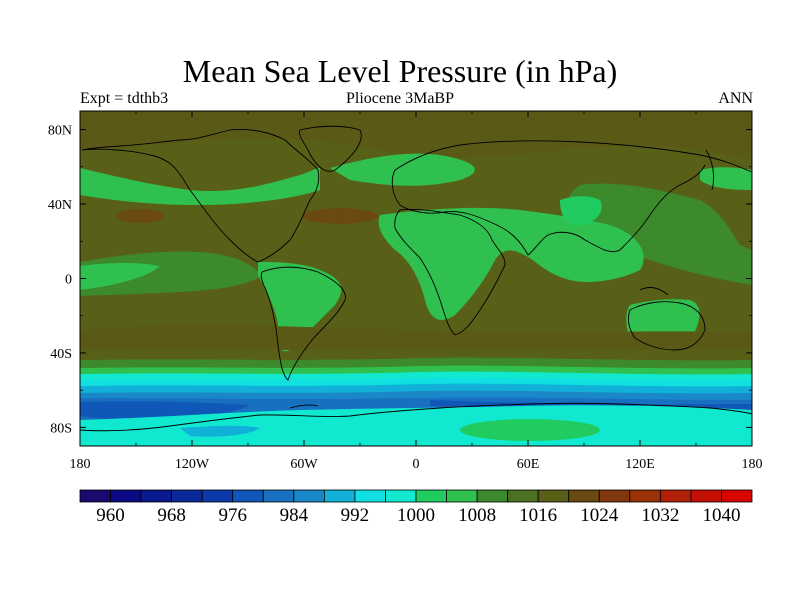 This screenshot has width=800, height=600. I want to click on y-tick-label: 80S, so click(61, 428).